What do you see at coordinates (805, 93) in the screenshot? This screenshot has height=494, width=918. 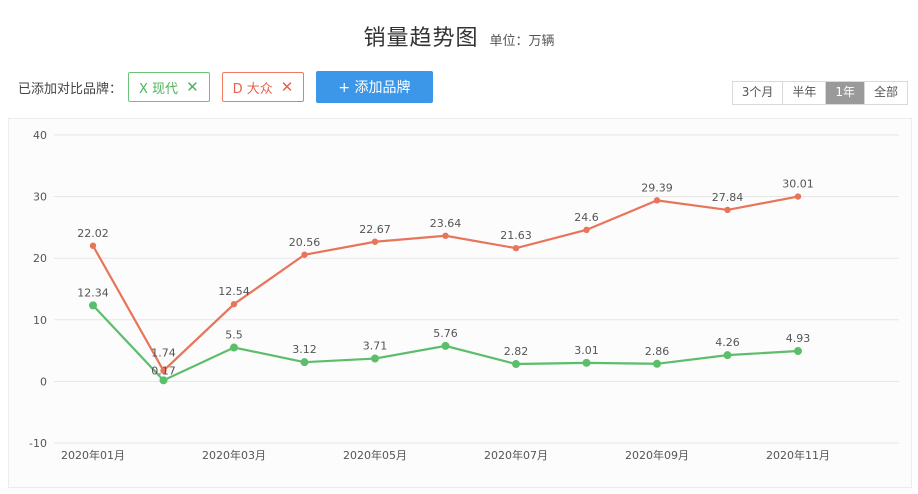 I see `range-half-year: 半年` at bounding box center [805, 93].